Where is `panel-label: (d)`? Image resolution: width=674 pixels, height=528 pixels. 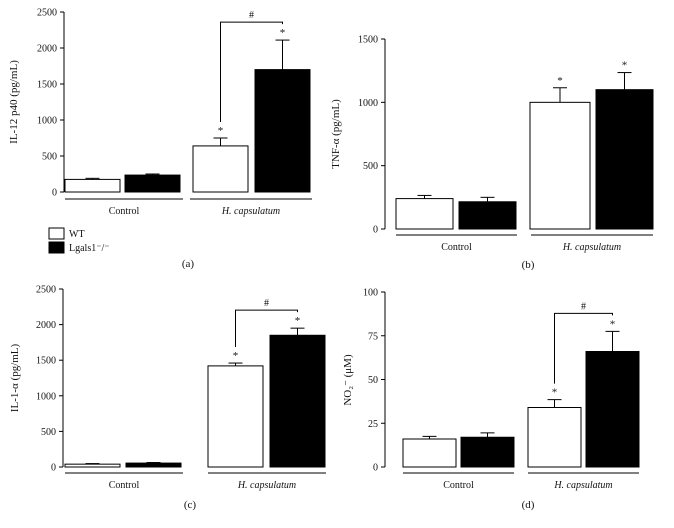
panel-label: (d) is located at coordinates (528, 505).